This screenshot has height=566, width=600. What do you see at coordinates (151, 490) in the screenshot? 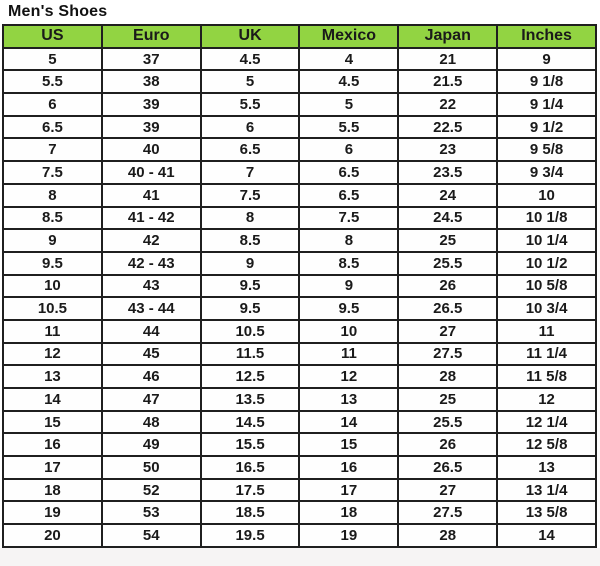
I see `size-cell-euro: 52` at bounding box center [151, 490].